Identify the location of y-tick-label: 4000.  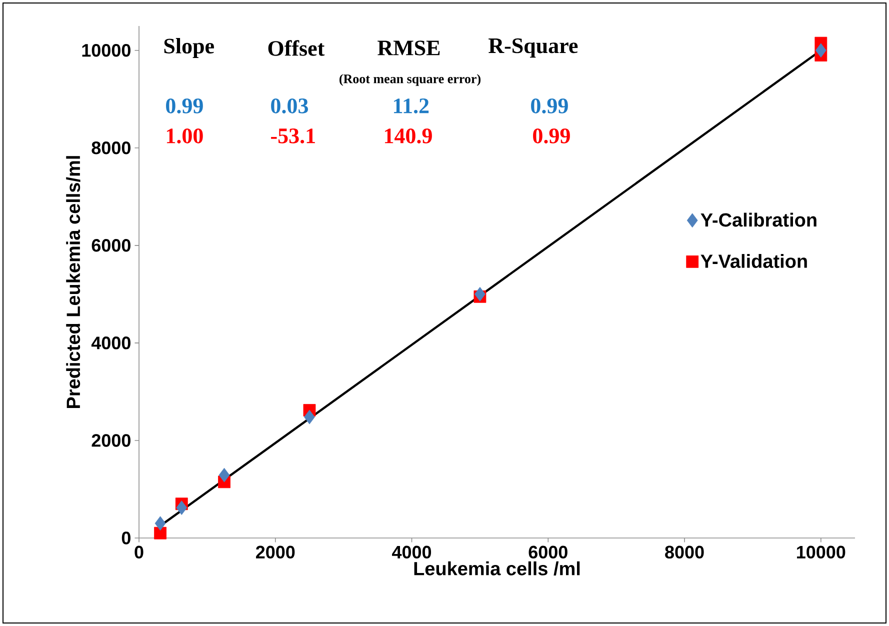
(110, 343).